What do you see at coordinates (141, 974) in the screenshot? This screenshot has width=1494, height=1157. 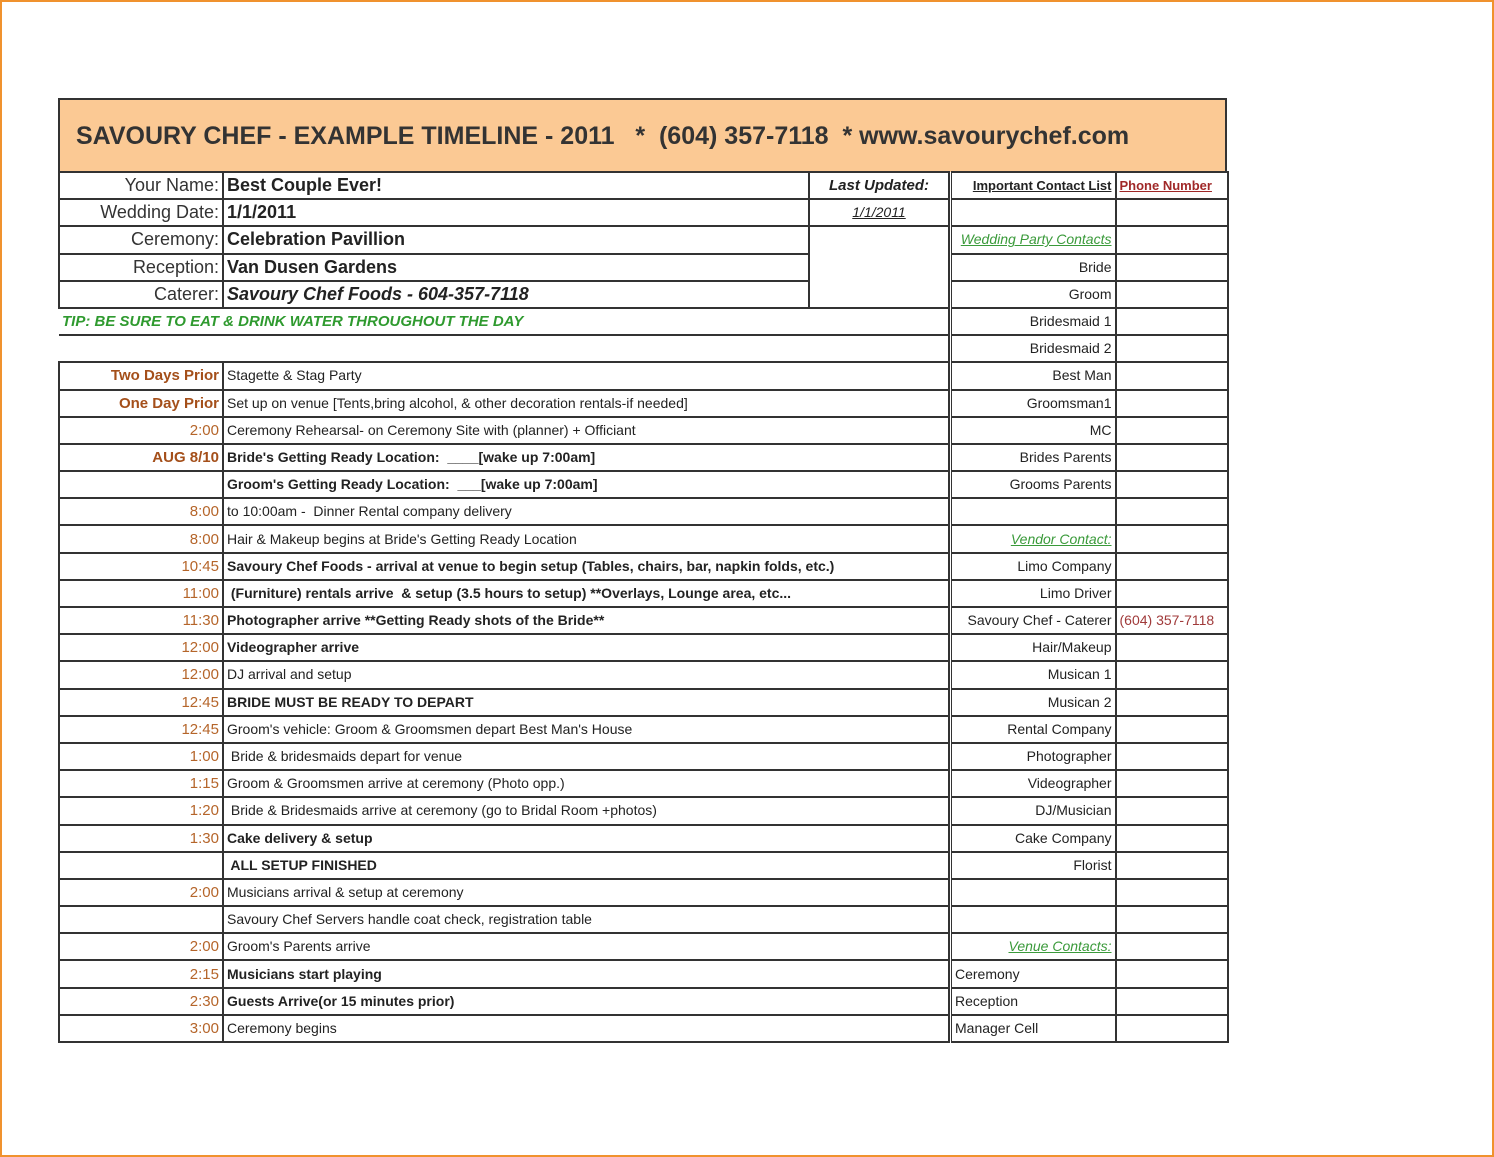 I see `timeline-time: 2:15` at bounding box center [141, 974].